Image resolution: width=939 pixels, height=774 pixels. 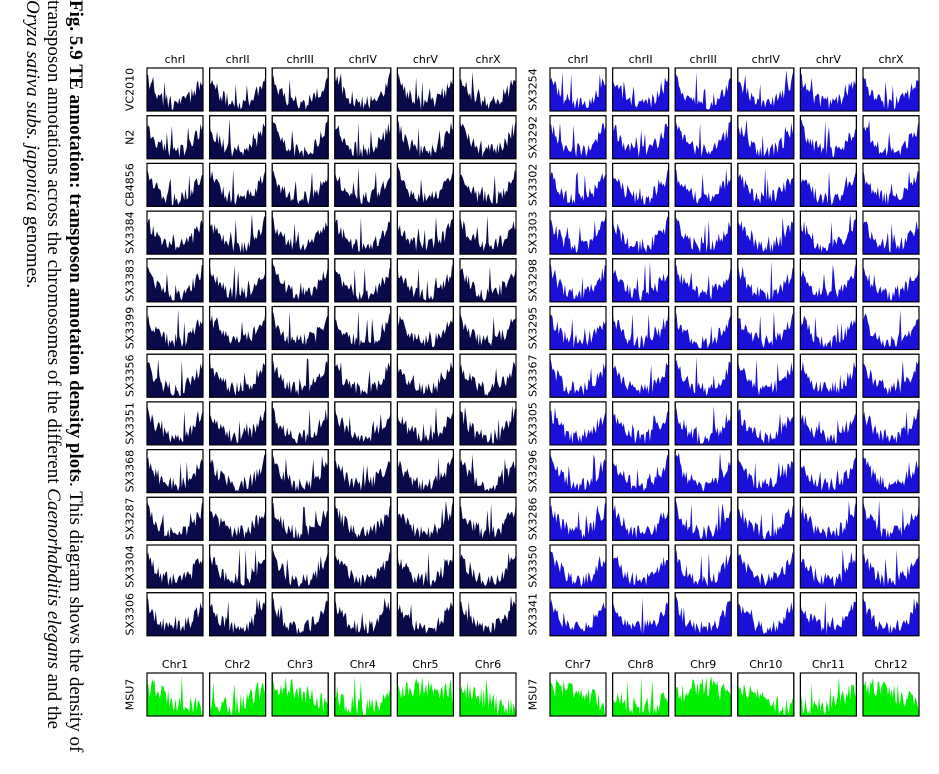 What do you see at coordinates (488, 664) in the screenshot?
I see `column-label-chr6: Chr6` at bounding box center [488, 664].